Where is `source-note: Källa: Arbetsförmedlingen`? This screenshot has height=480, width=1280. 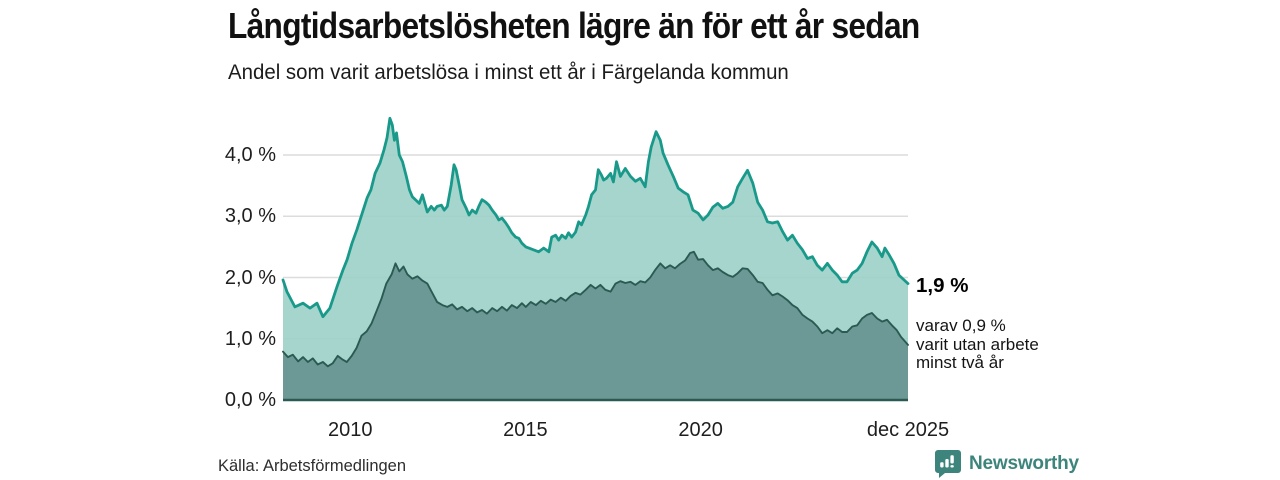
source-note: Källa: Arbetsförmedlingen is located at coordinates (312, 466).